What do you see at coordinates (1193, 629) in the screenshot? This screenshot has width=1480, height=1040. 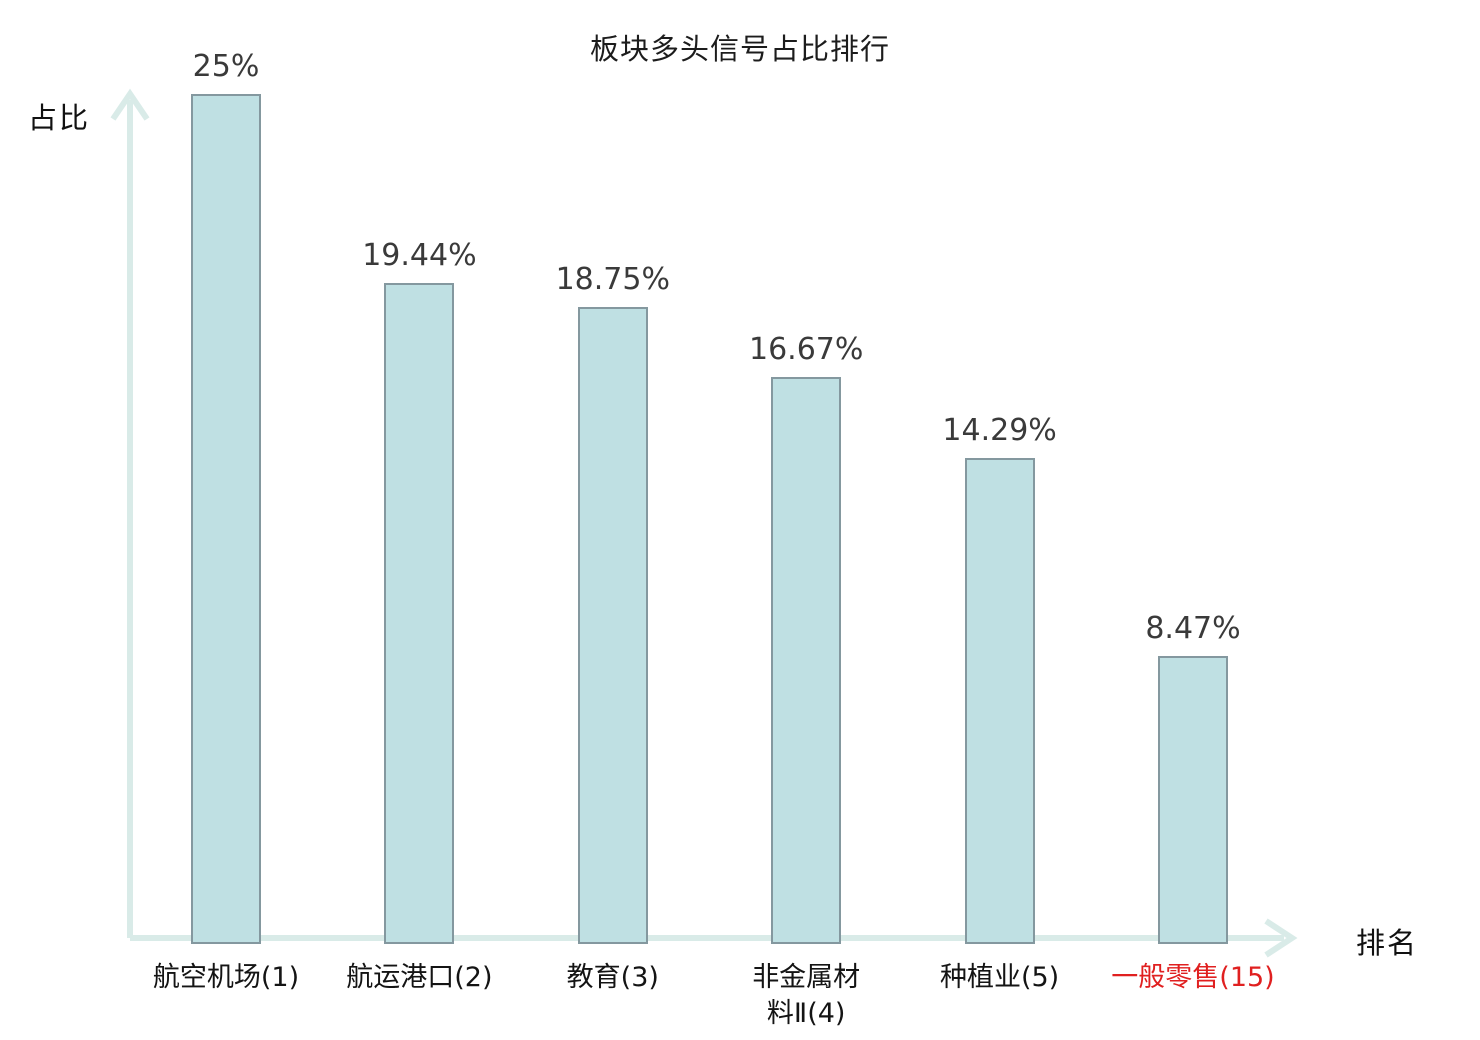 I see `bar-value-label: 8.47%` at bounding box center [1193, 629].